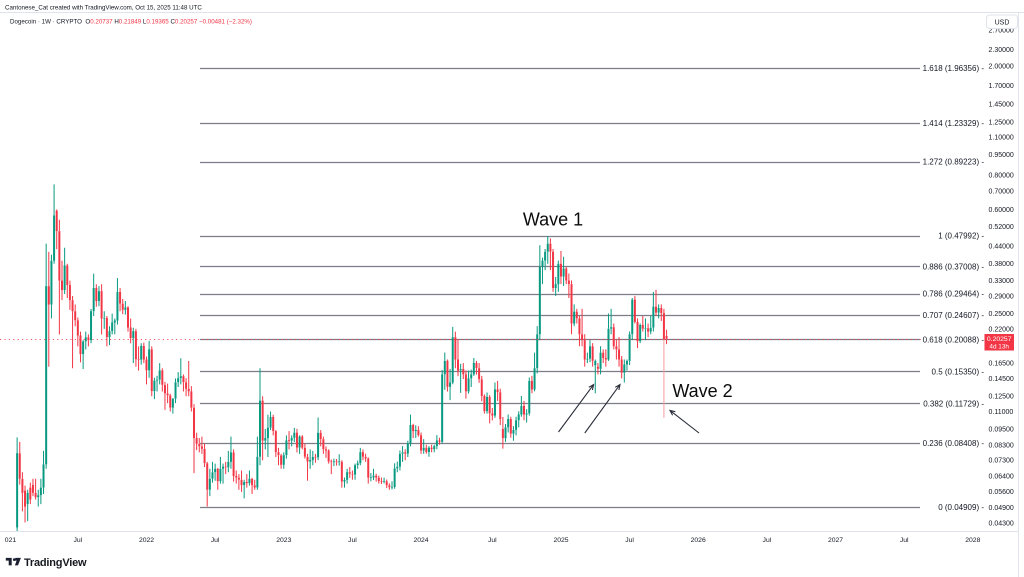 This screenshot has width=1024, height=577. What do you see at coordinates (1001, 461) in the screenshot?
I see `svg-text: 0.07300` at bounding box center [1001, 461].